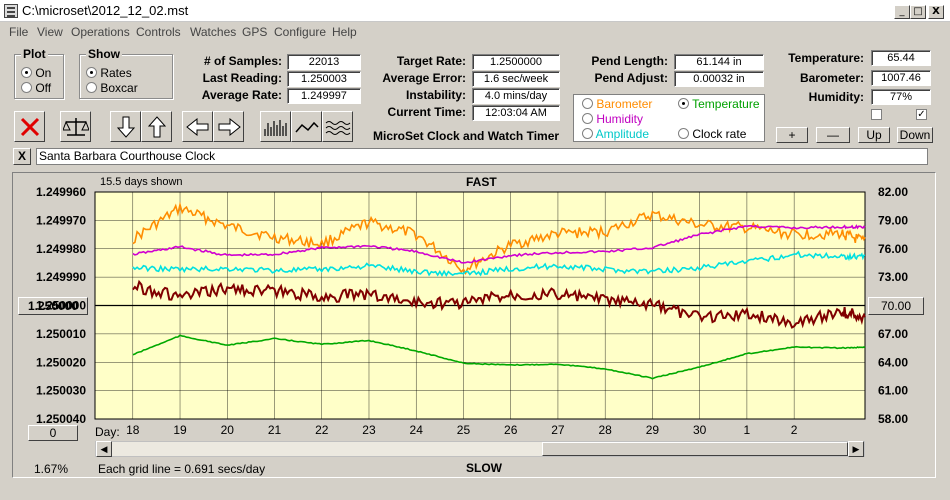 This screenshot has height=500, width=950. What do you see at coordinates (213, 32) in the screenshot?
I see `menu-watches: Watches` at bounding box center [213, 32].